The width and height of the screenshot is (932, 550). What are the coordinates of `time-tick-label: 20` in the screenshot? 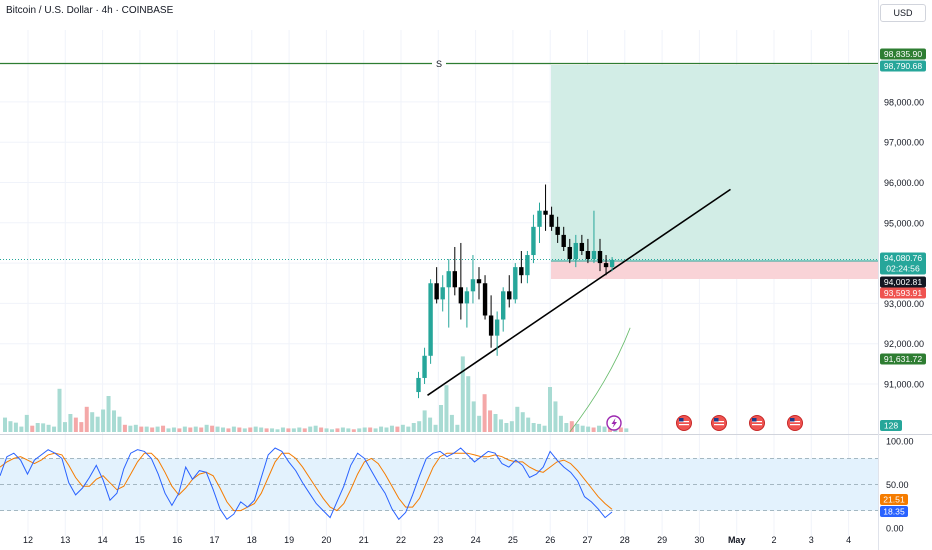 It's located at (326, 540).